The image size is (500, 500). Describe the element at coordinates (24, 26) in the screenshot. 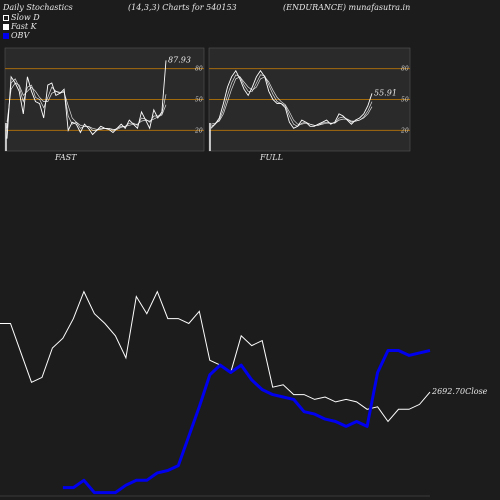

I see `legend-label-fast: Fast K` at that location.